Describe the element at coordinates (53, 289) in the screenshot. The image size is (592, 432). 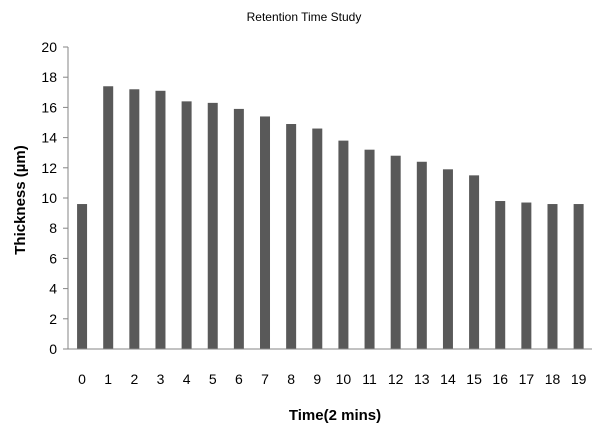
I see `y-tick-label: 4` at that location.